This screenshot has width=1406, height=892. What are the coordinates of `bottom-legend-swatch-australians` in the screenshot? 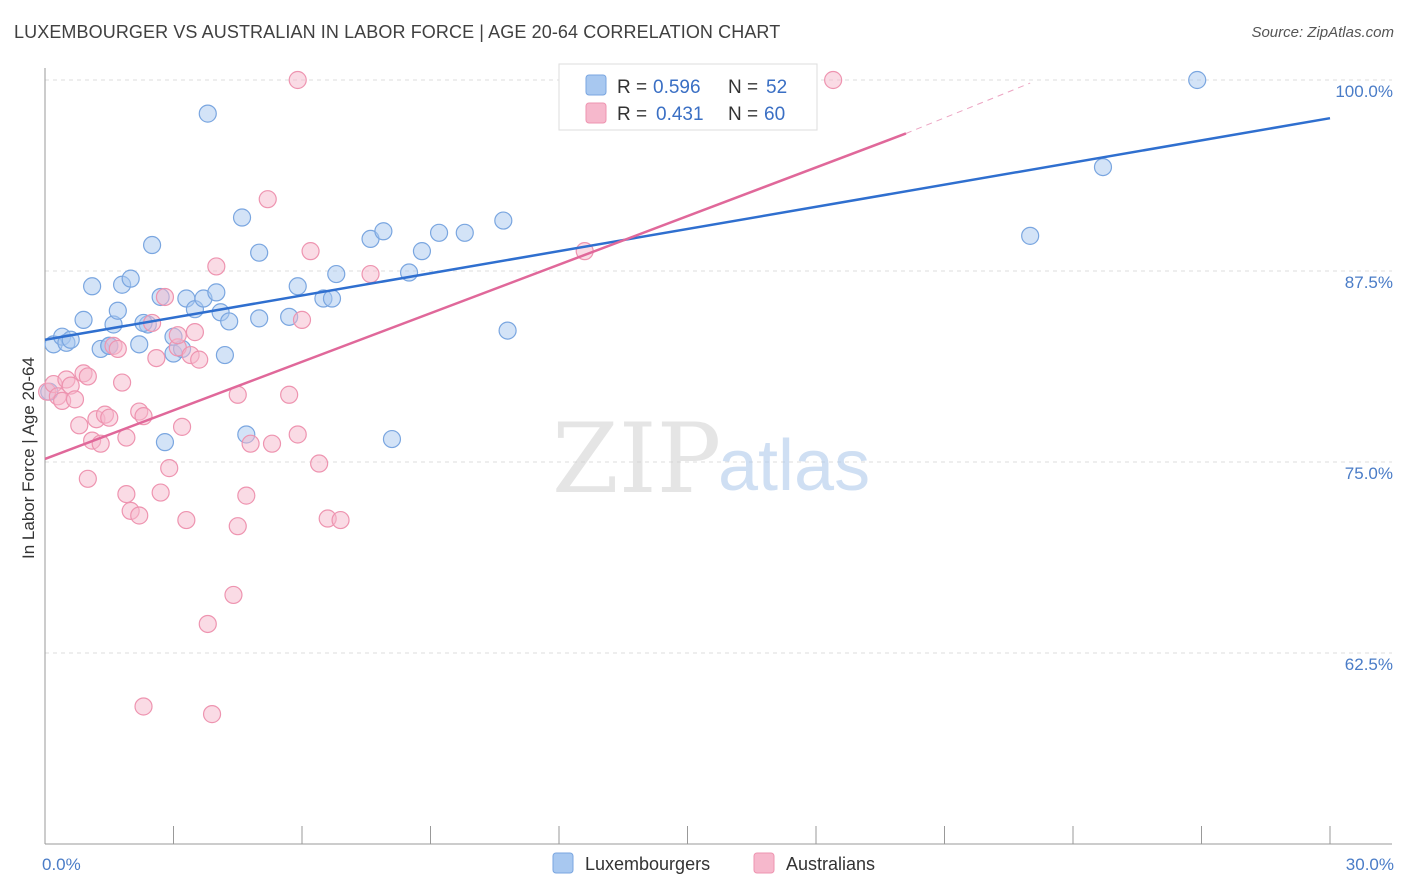 It's located at (764, 863).